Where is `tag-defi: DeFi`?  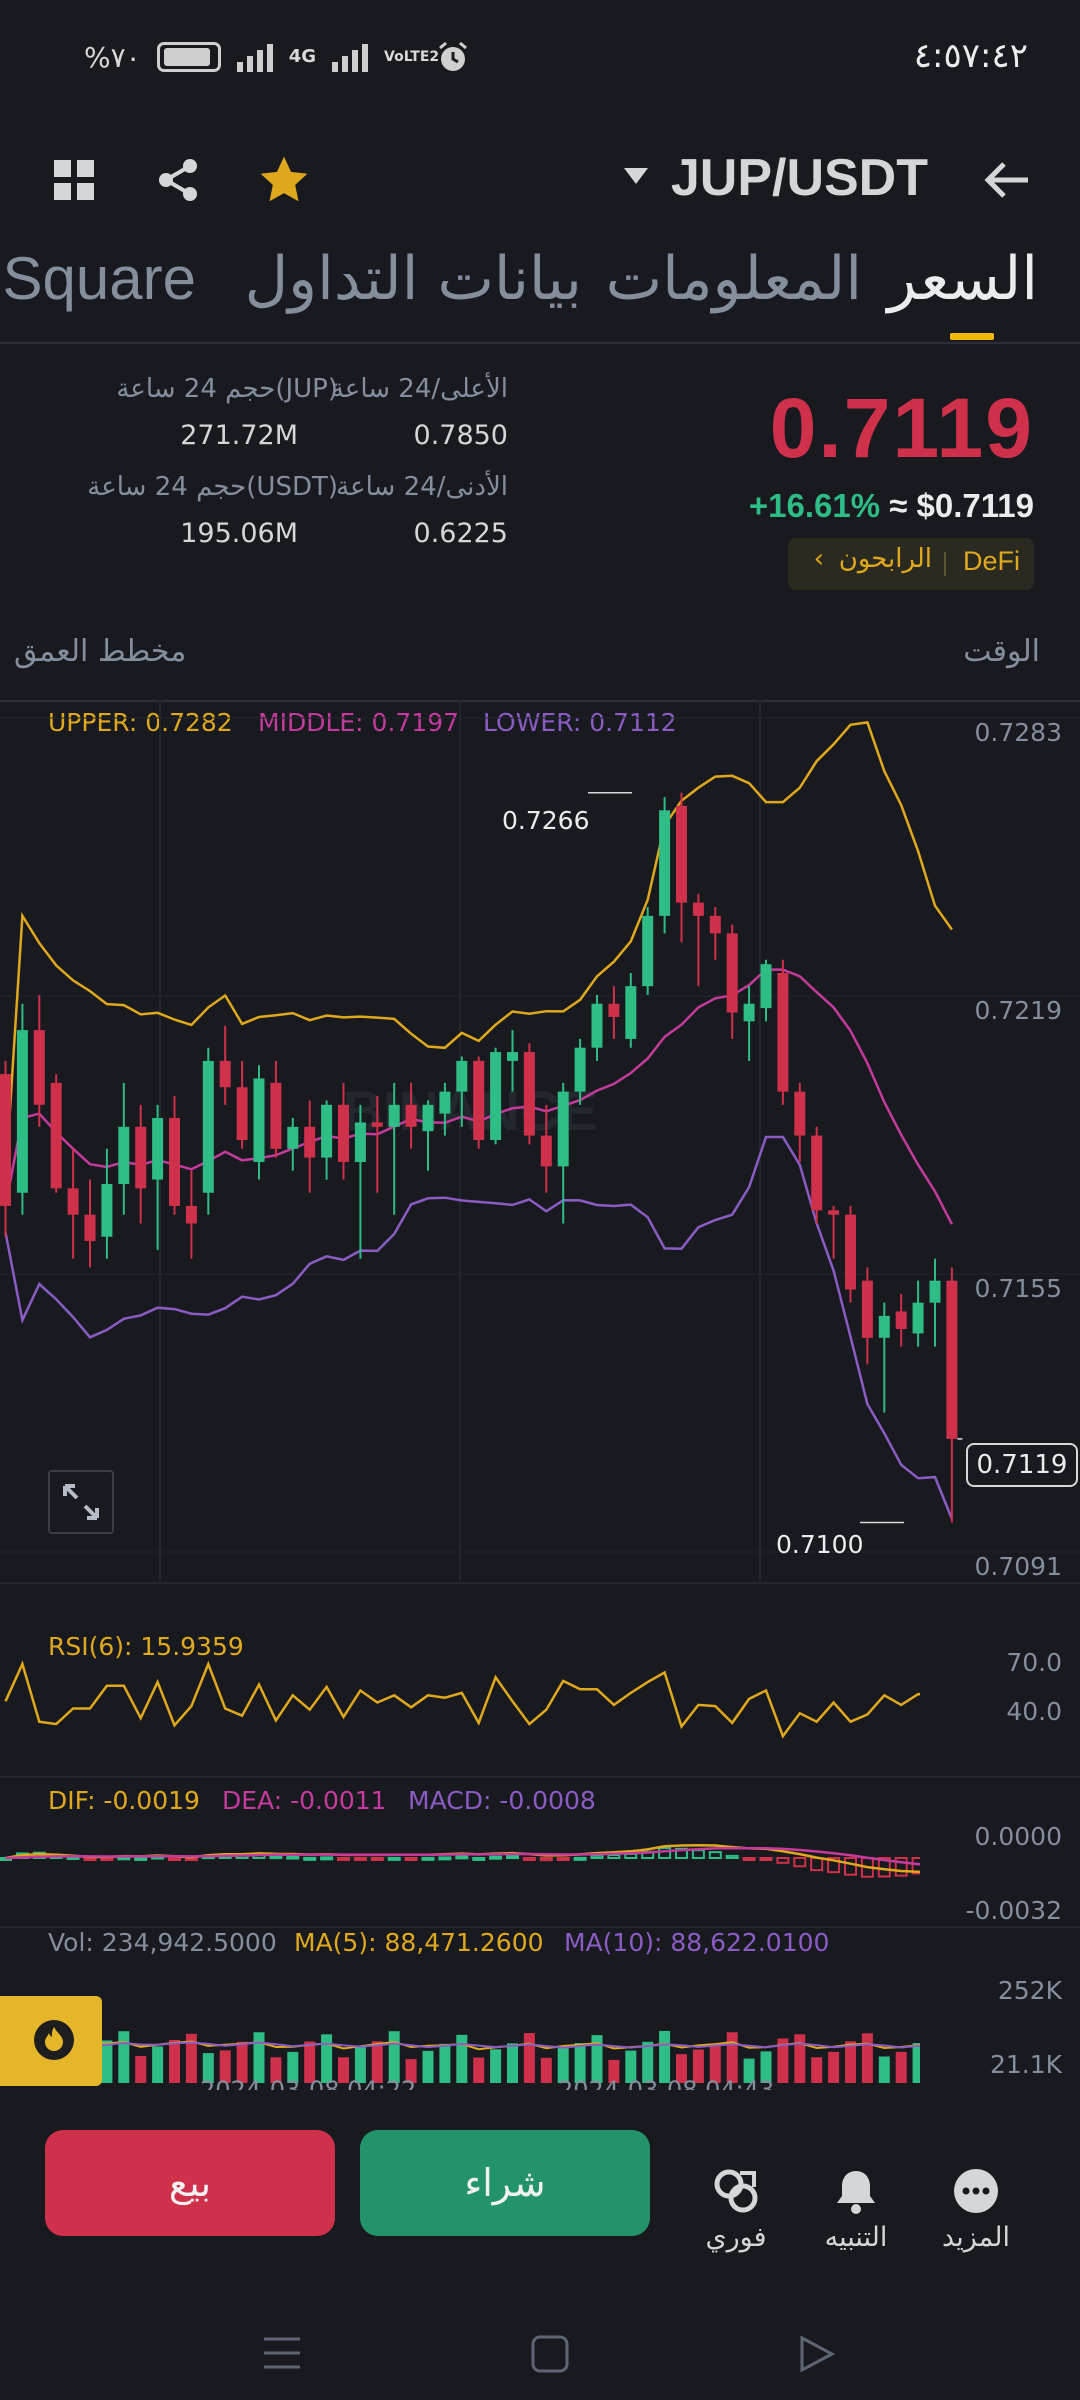 tag-defi: DeFi is located at coordinates (991, 561).